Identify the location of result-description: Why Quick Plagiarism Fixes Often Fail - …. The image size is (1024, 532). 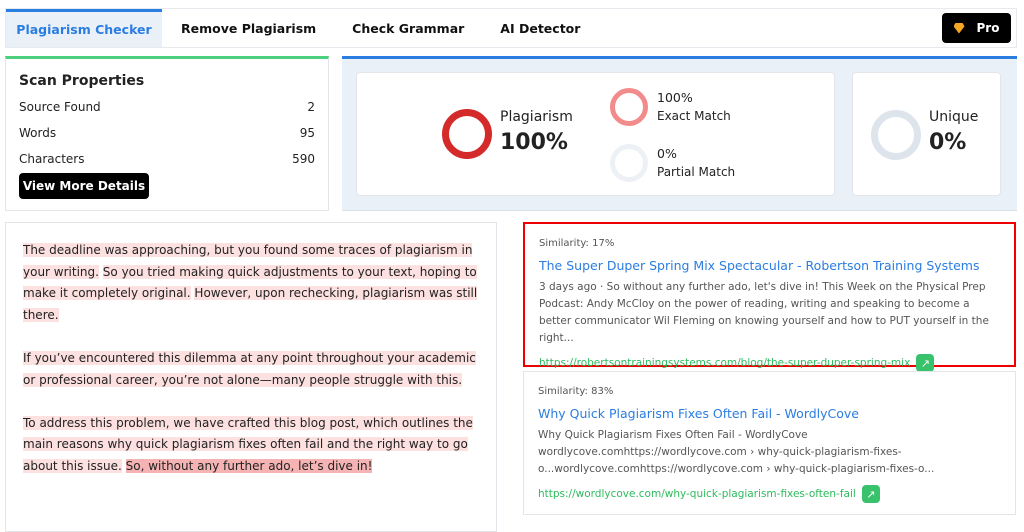
(736, 452).